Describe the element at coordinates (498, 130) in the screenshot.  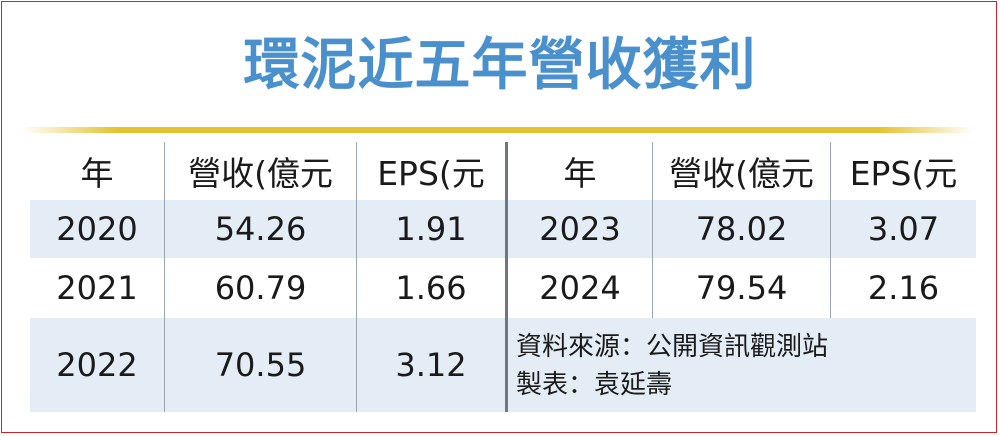
I see `title-divider` at that location.